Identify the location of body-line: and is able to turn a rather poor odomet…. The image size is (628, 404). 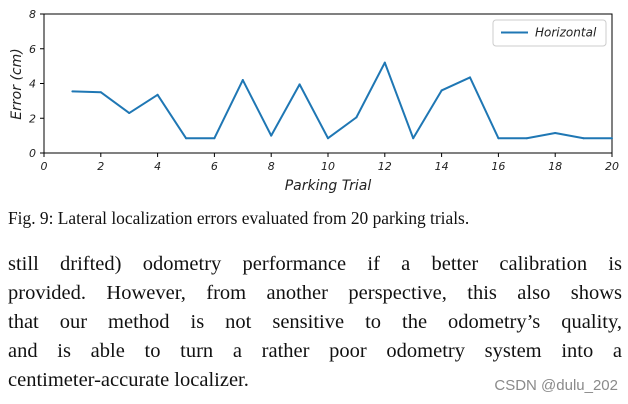
(315, 351).